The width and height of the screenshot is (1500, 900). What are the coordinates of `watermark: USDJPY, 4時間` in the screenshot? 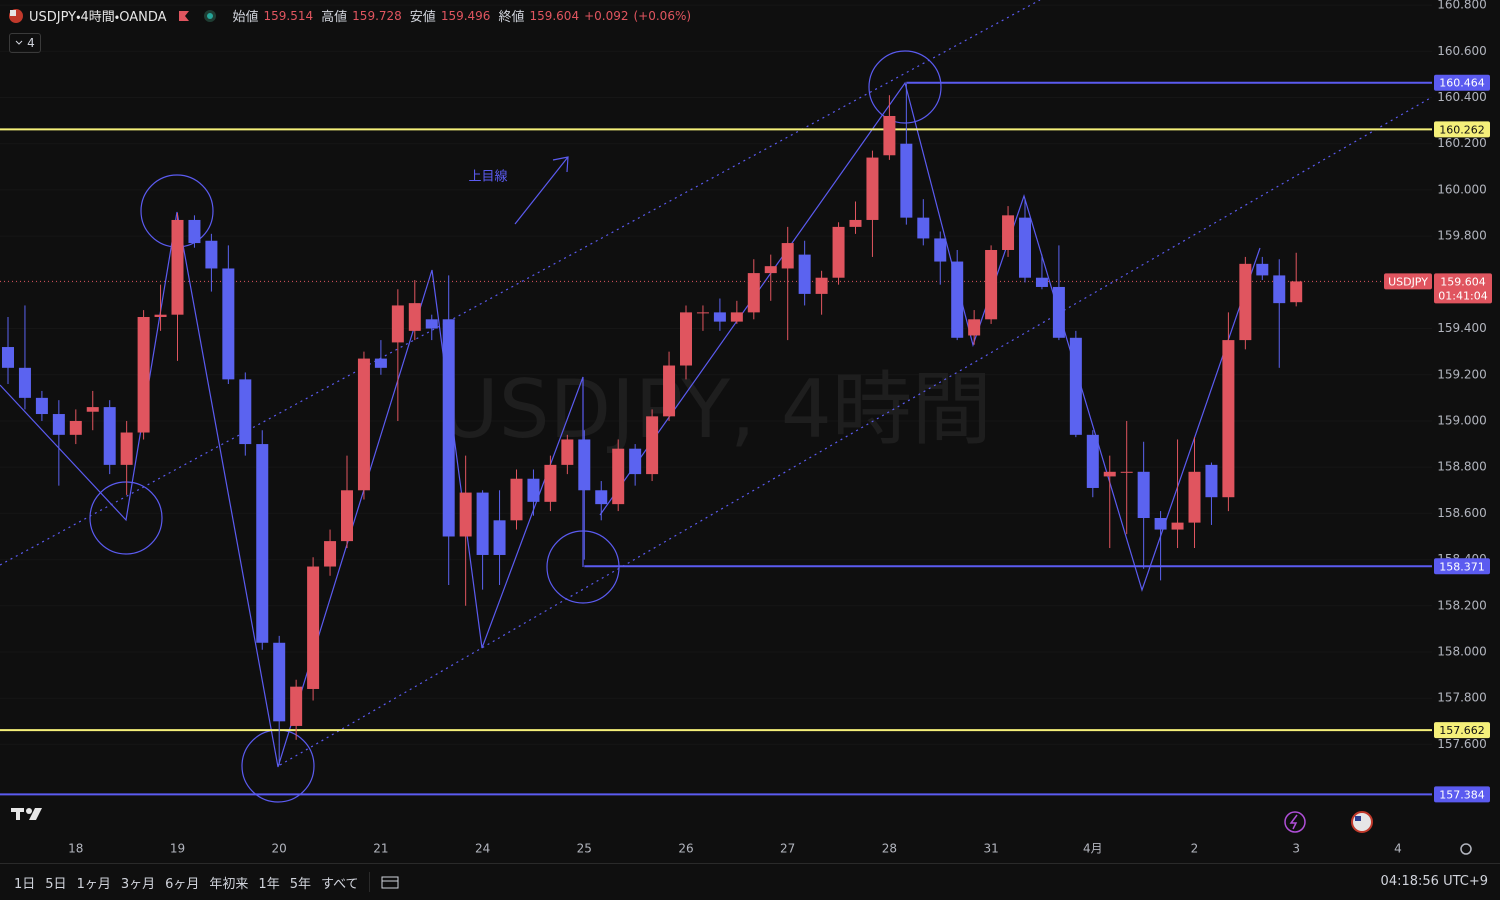 It's located at (716, 409).